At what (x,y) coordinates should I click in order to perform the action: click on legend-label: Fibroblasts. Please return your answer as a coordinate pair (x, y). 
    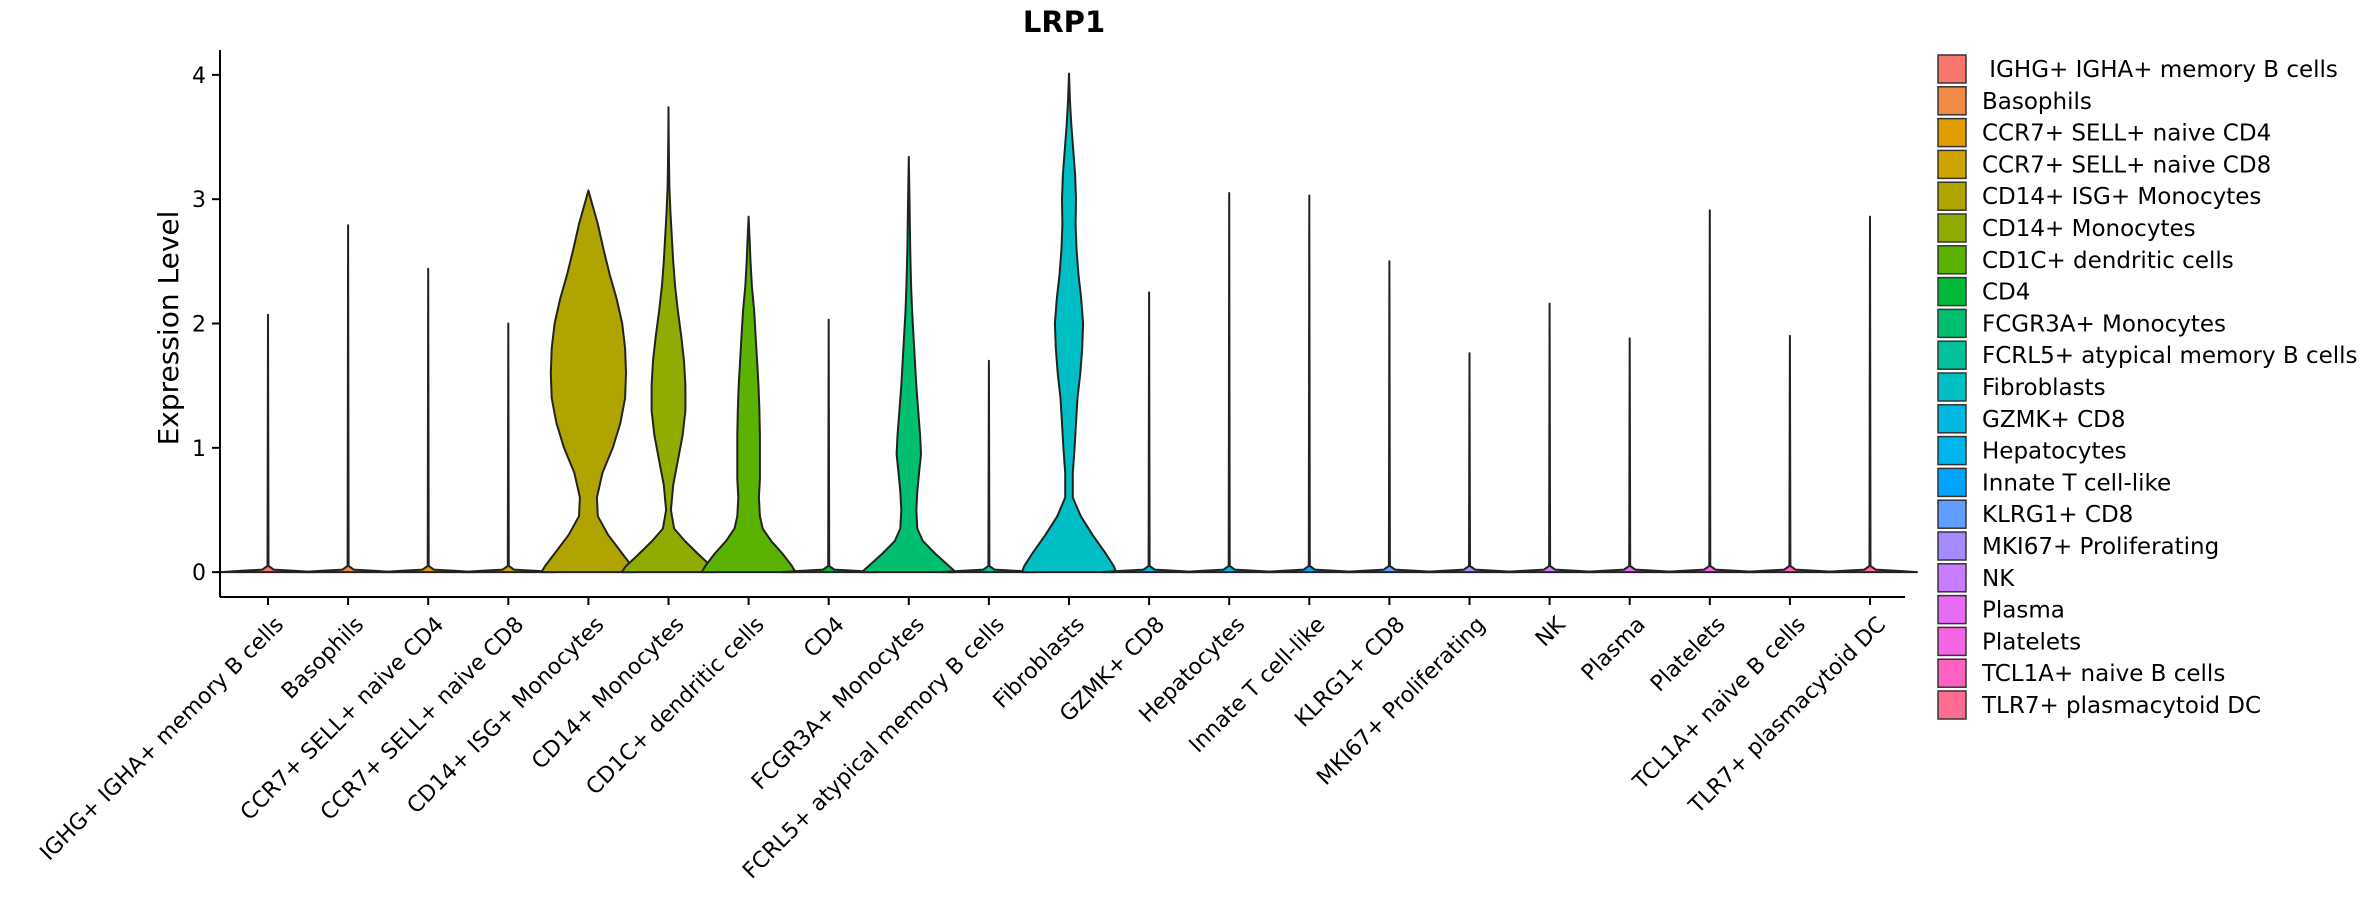
    Looking at the image, I should click on (2044, 388).